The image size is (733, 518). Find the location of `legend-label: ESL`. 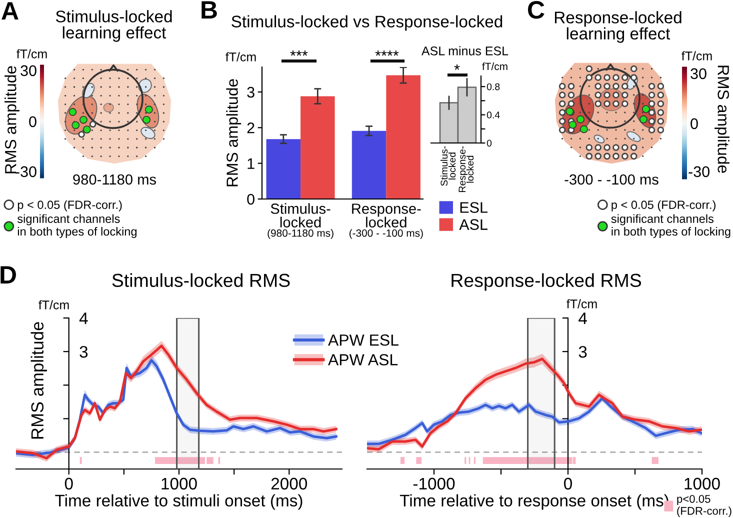

legend-label: ESL is located at coordinates (474, 207).